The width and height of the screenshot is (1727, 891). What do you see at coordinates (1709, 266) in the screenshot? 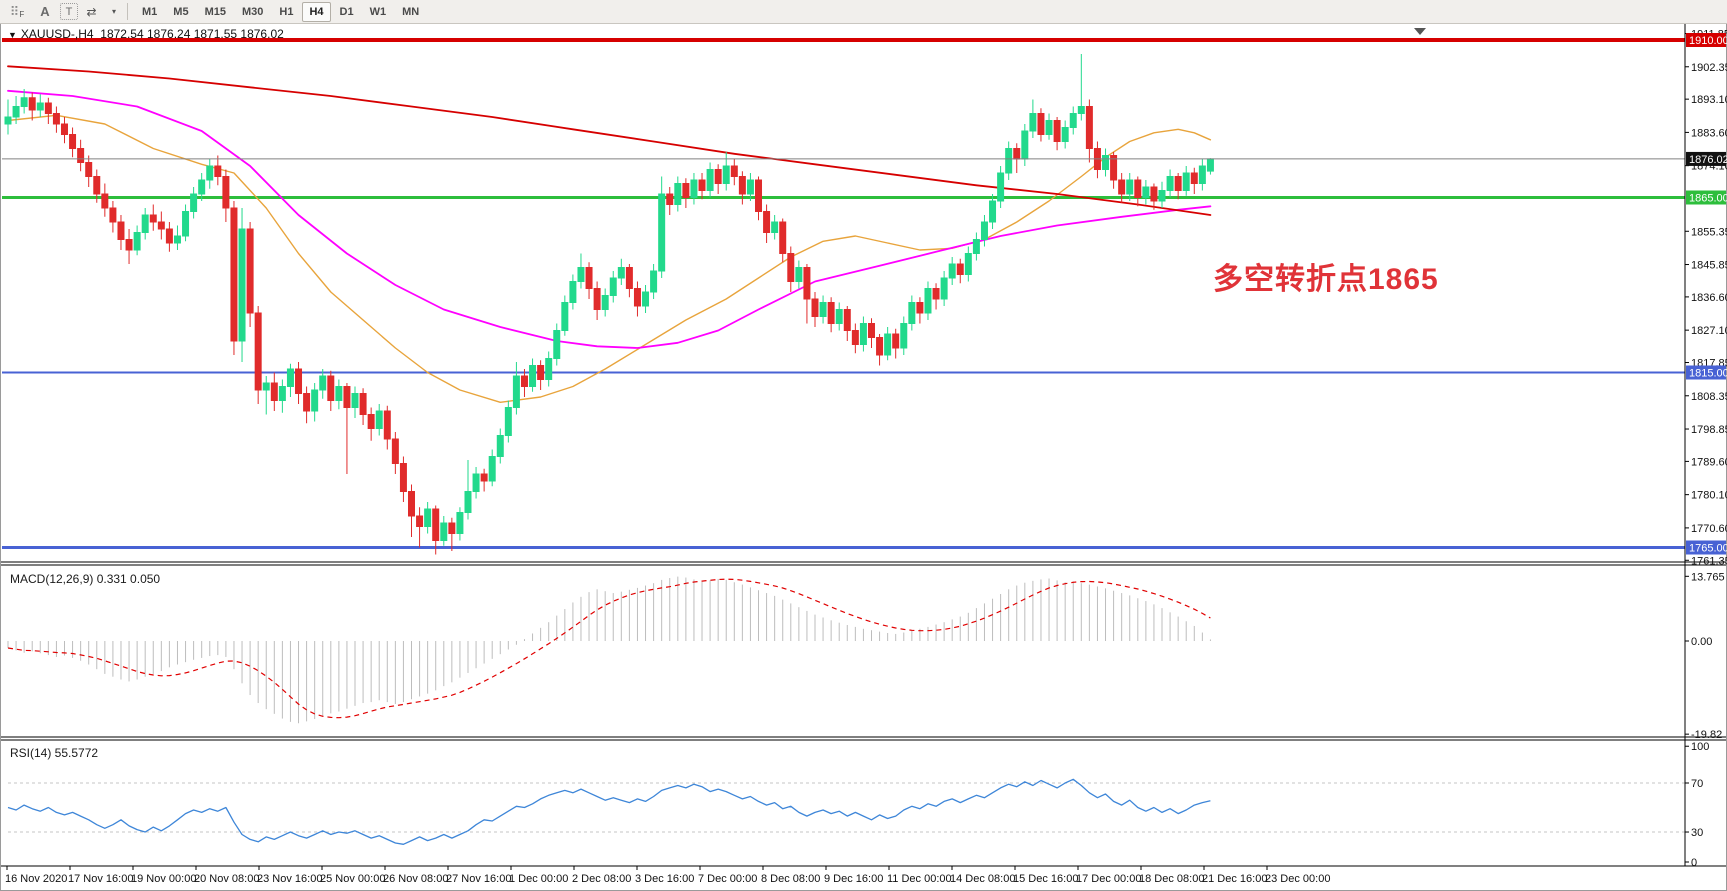
I see `price-axis-label: 1845.85` at bounding box center [1709, 266].